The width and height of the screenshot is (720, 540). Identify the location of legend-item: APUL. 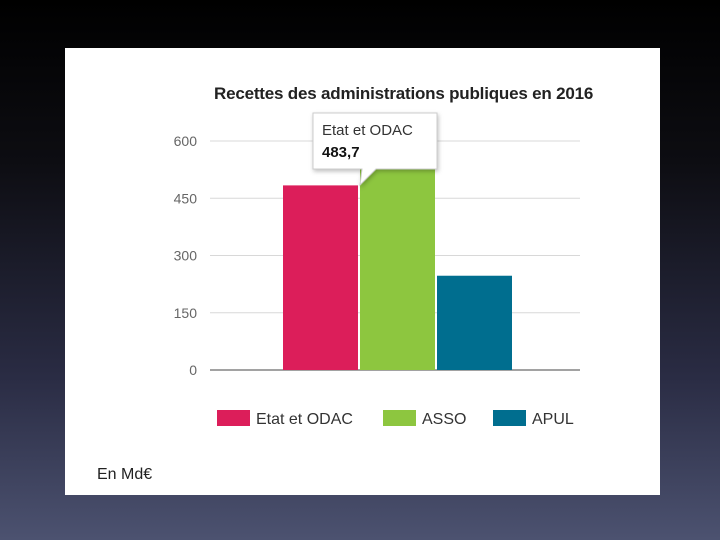
(533, 419).